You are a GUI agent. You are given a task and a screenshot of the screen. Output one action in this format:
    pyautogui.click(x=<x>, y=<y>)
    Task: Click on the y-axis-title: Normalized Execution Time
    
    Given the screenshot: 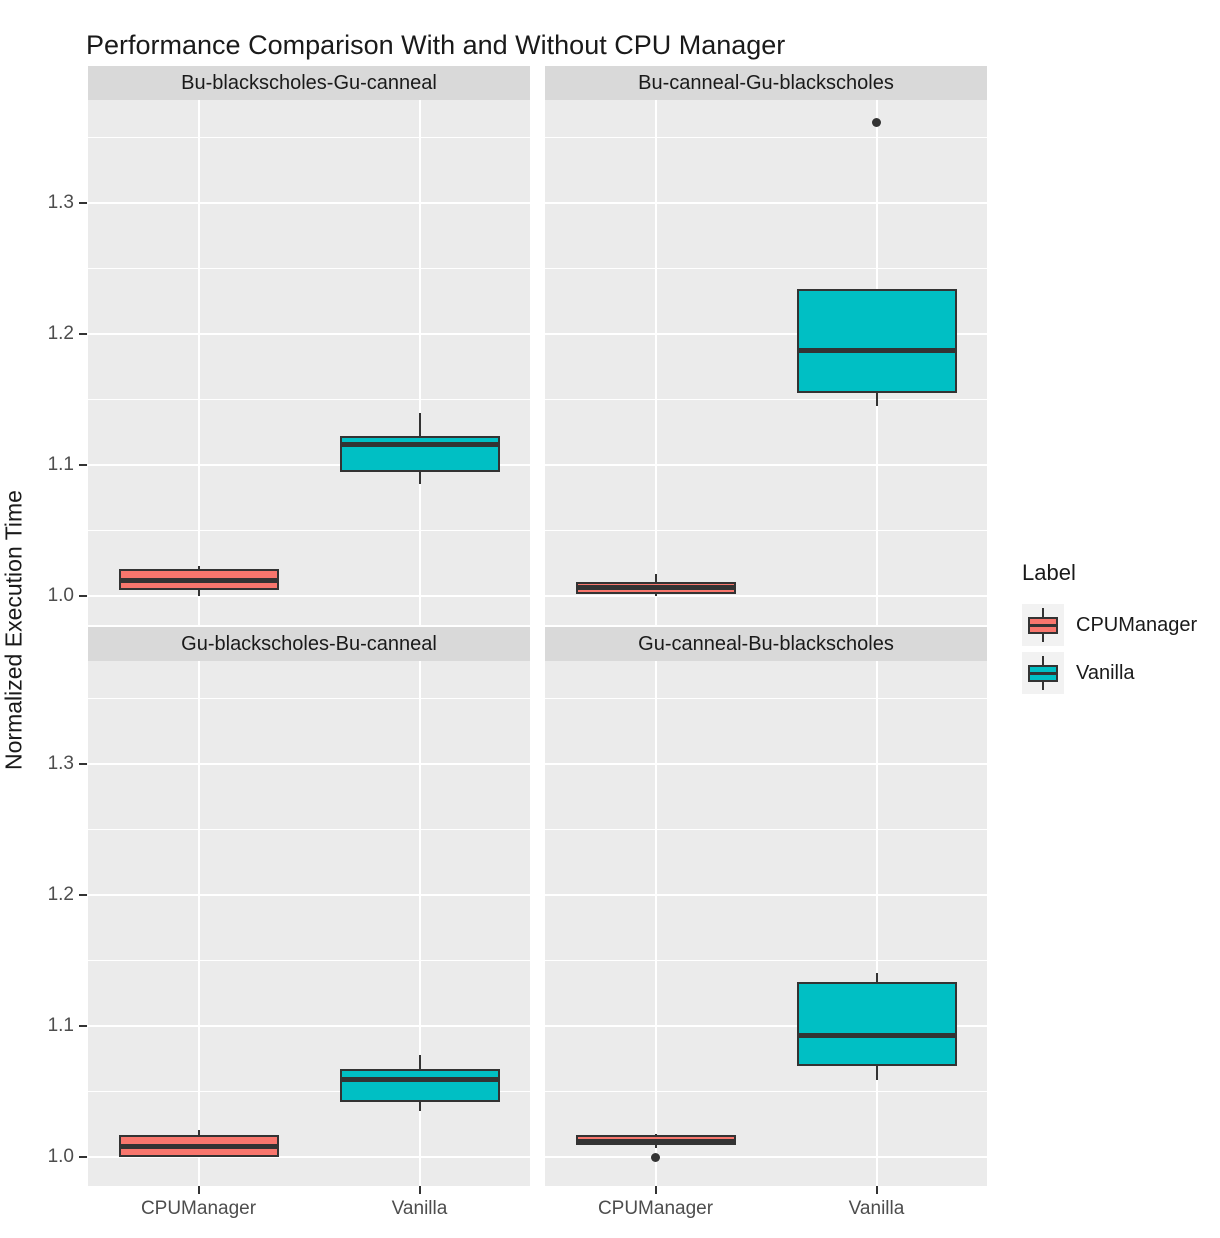 What is the action you would take?
    pyautogui.click(x=13, y=630)
    